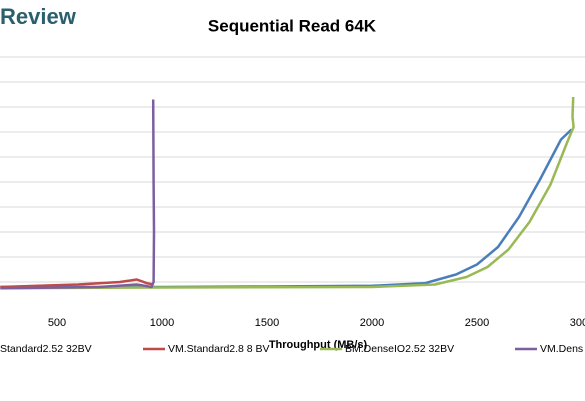 Image resolution: width=585 pixels, height=401 pixels. What do you see at coordinates (292, 25) in the screenshot?
I see `chart-title: Sequential Read 64K` at bounding box center [292, 25].